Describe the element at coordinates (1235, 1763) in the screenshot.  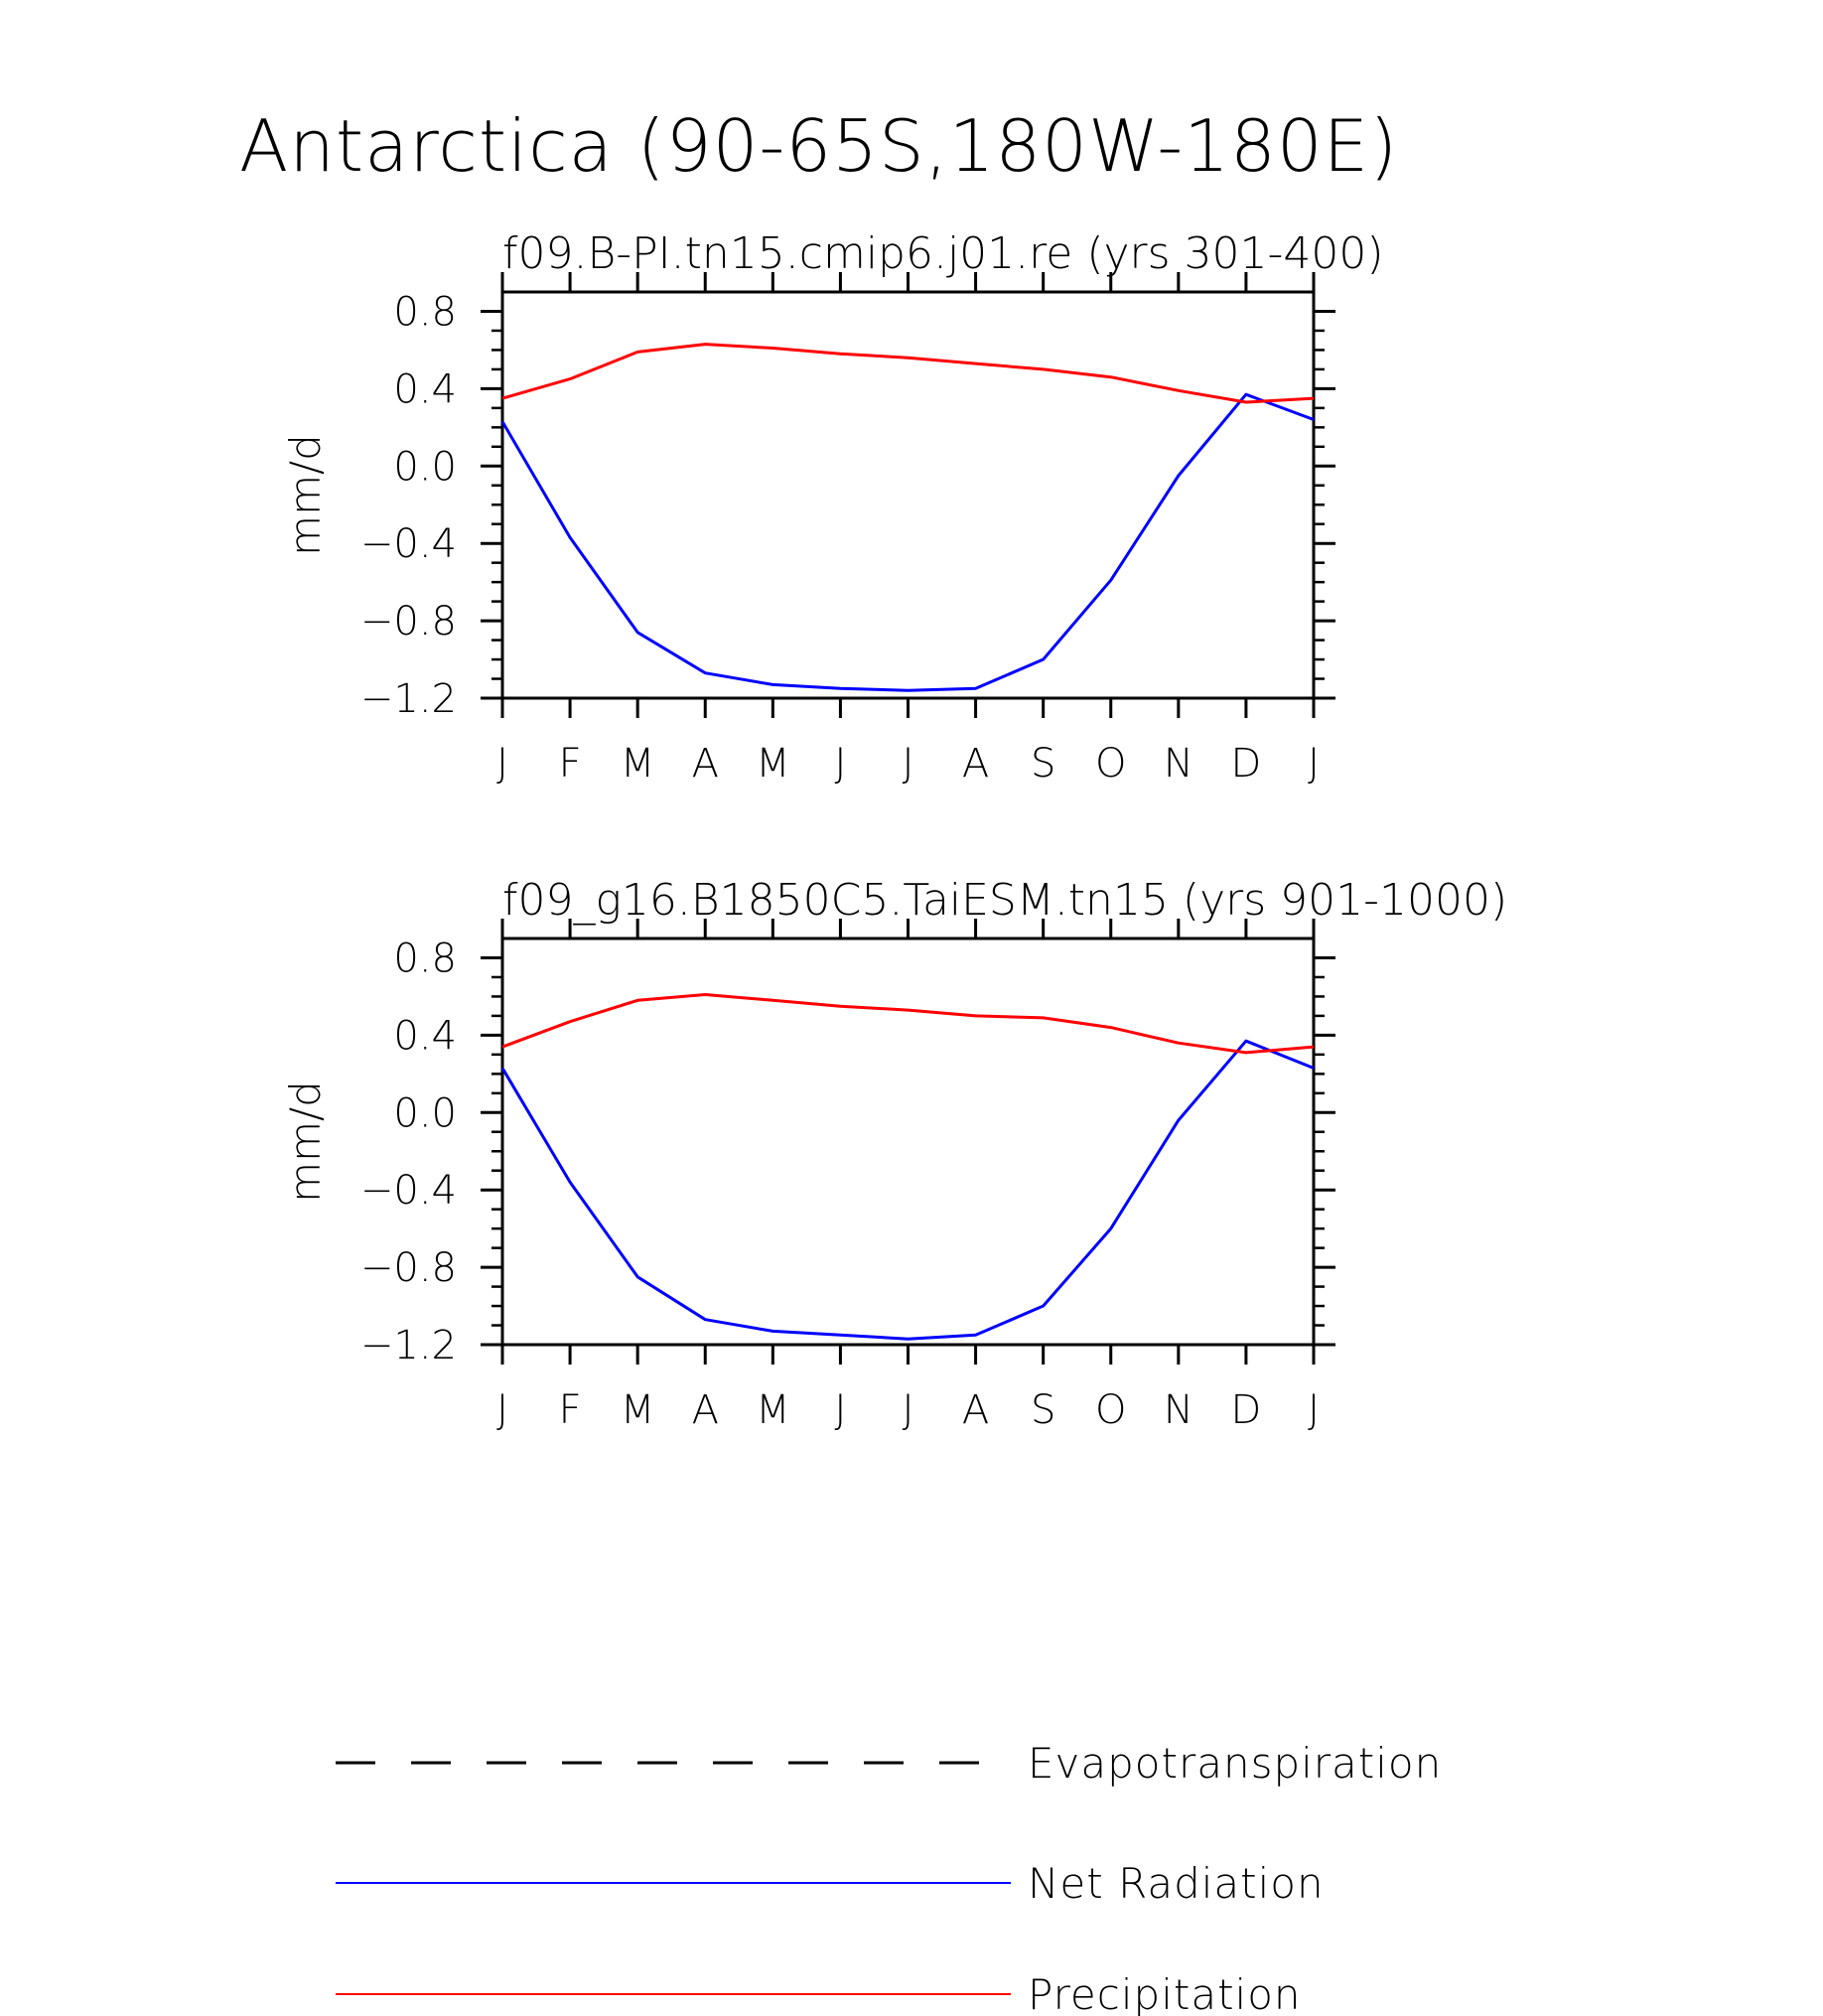
I see `legend-label: Evapotranspiration` at that location.